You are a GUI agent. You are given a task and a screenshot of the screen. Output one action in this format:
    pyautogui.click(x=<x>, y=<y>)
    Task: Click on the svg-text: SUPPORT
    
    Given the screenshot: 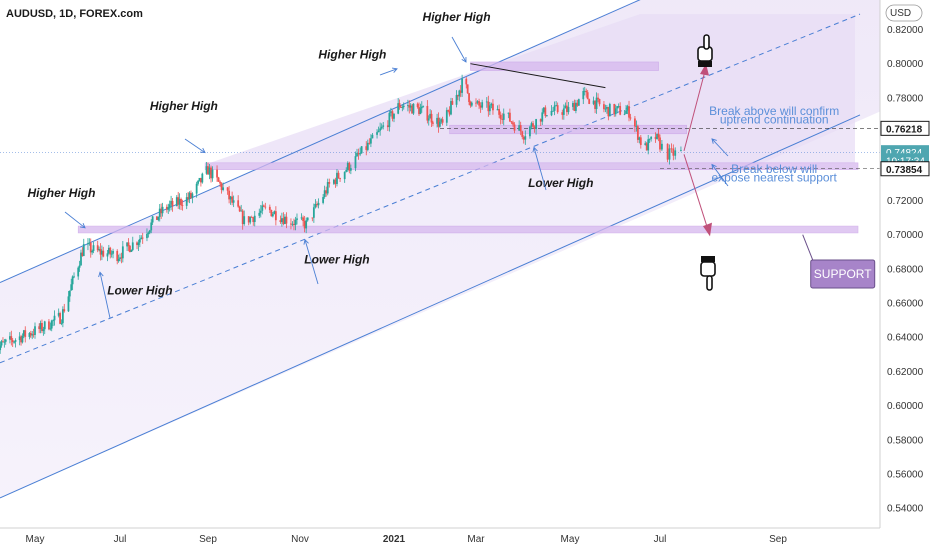 What is the action you would take?
    pyautogui.click(x=843, y=274)
    